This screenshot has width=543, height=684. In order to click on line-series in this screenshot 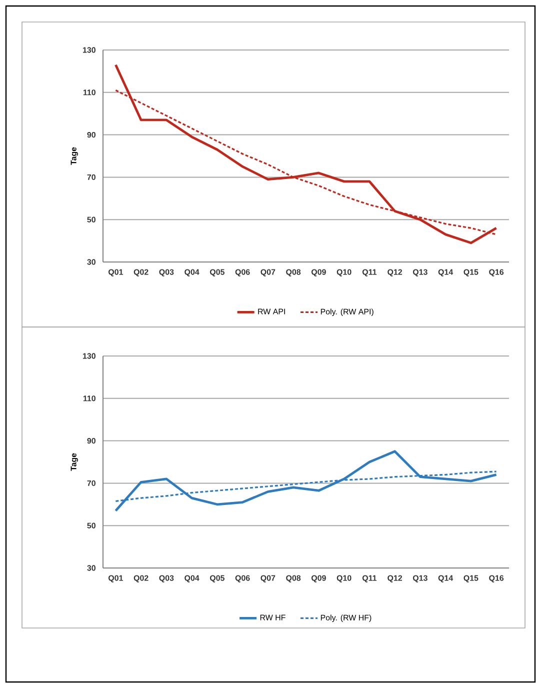, I will do `click(306, 481)`.